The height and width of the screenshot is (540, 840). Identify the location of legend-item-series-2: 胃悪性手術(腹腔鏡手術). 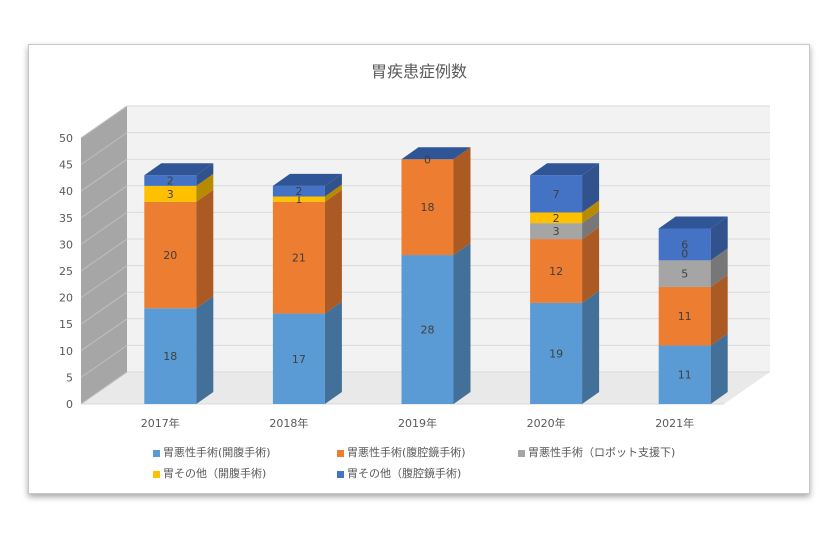
(401, 452).